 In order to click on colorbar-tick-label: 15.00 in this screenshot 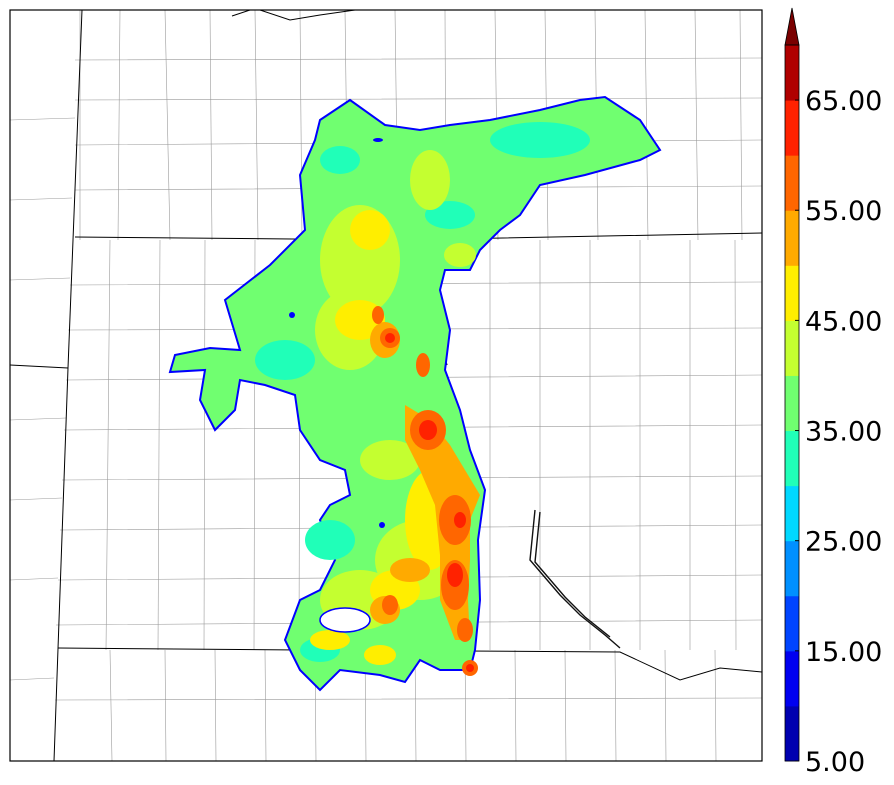, I will do `click(843, 652)`.